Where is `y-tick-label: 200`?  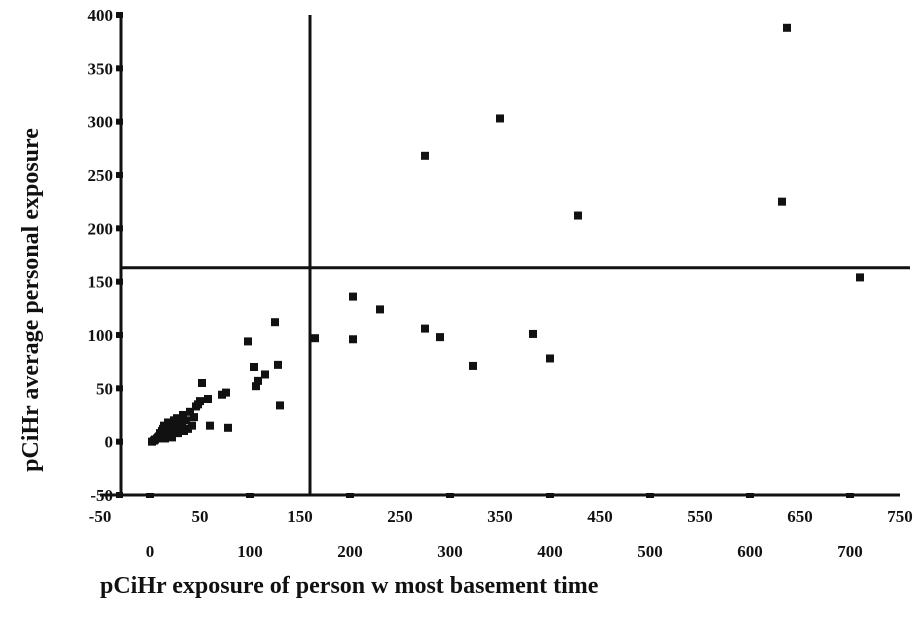
y-tick-label: 200 is located at coordinates (101, 228).